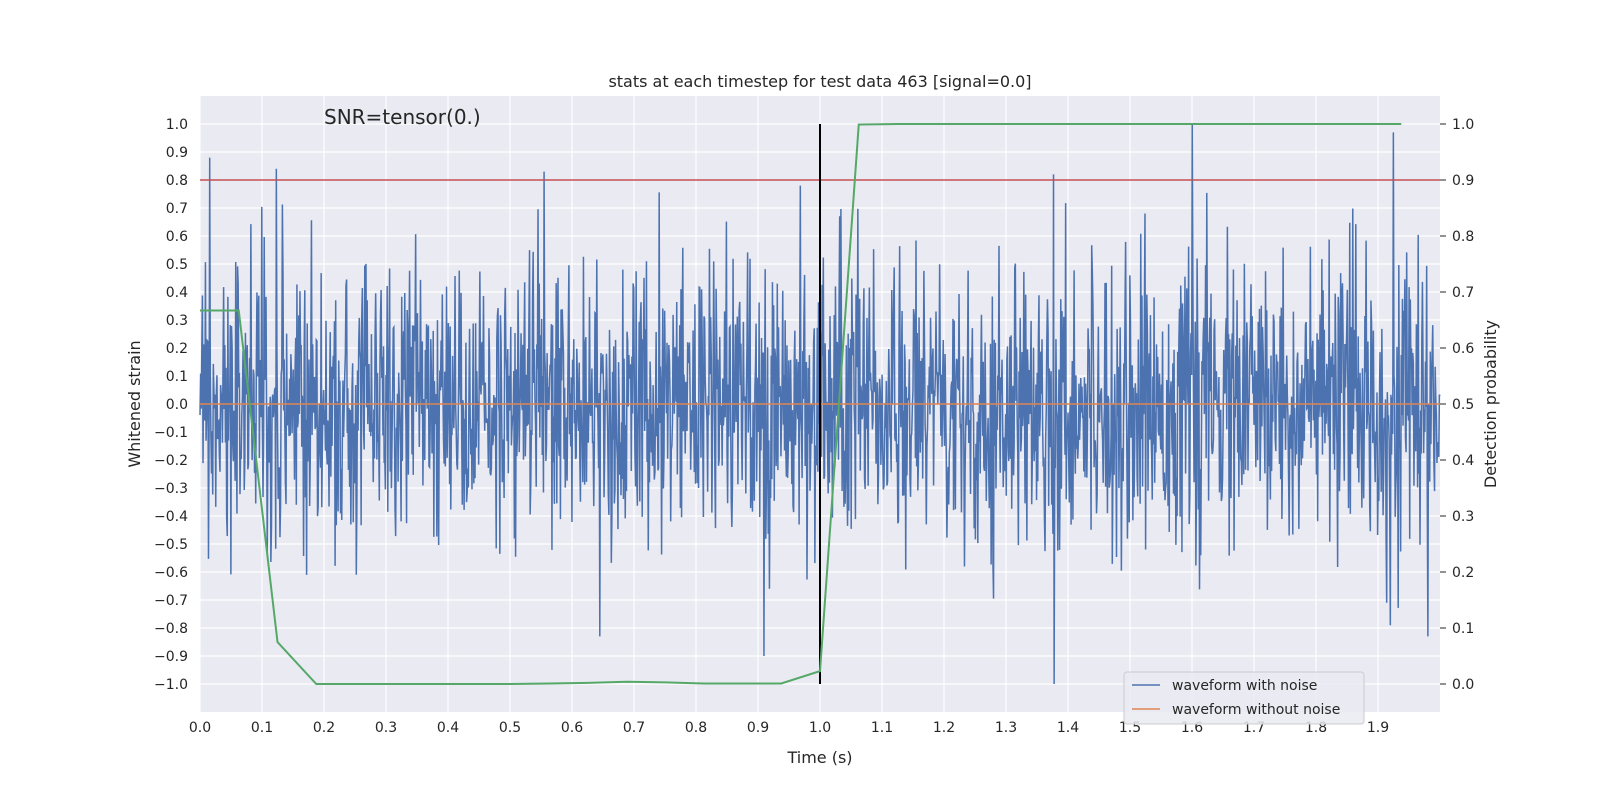 The image size is (1600, 800). What do you see at coordinates (177, 293) in the screenshot?
I see `y-tick-label: 0.4` at bounding box center [177, 293].